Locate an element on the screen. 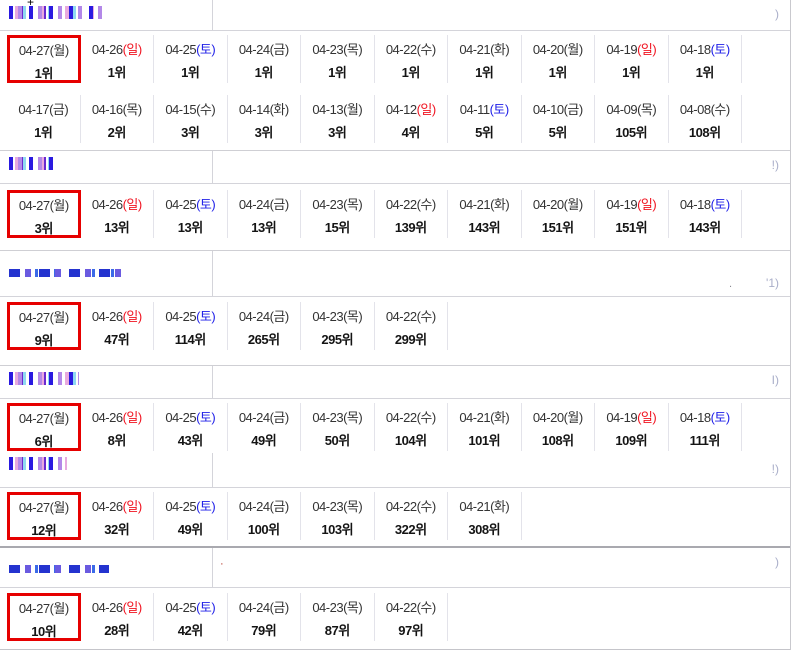  section-header: ·) is located at coordinates (395, 568).